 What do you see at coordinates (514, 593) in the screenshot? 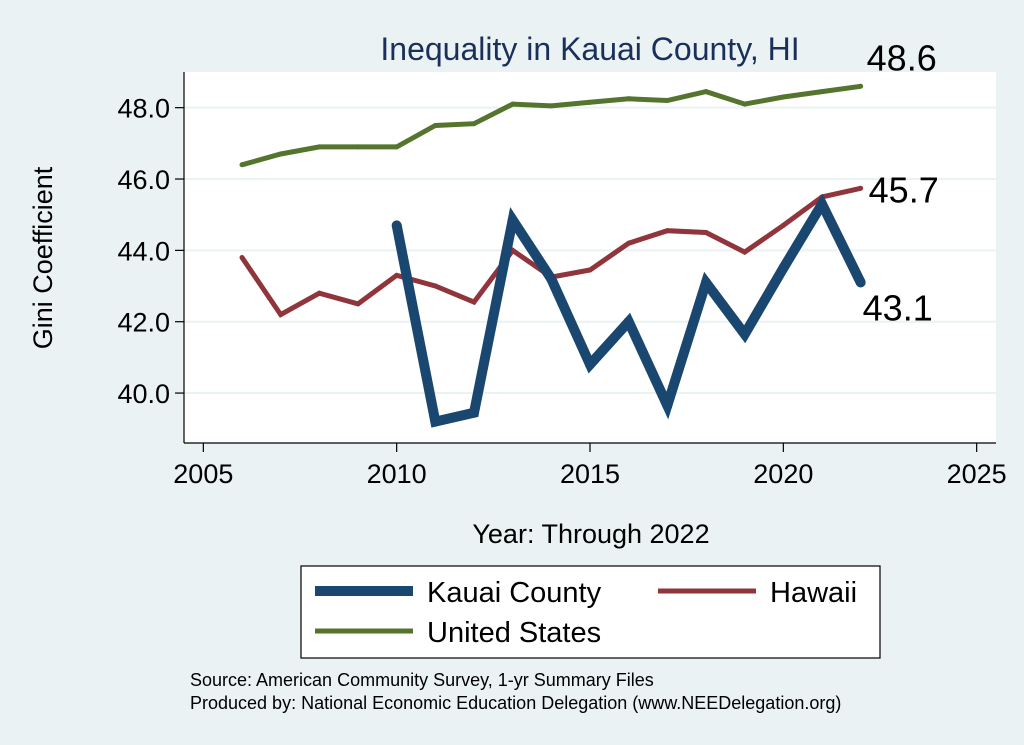
I see `legend-label-kauai: Kauai County` at bounding box center [514, 593].